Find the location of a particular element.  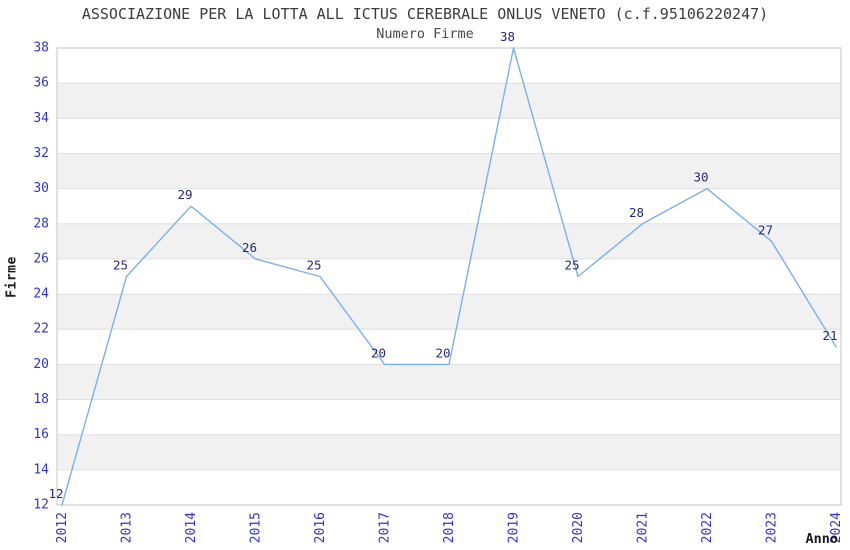

y-tick-label: 38 is located at coordinates (41, 48).